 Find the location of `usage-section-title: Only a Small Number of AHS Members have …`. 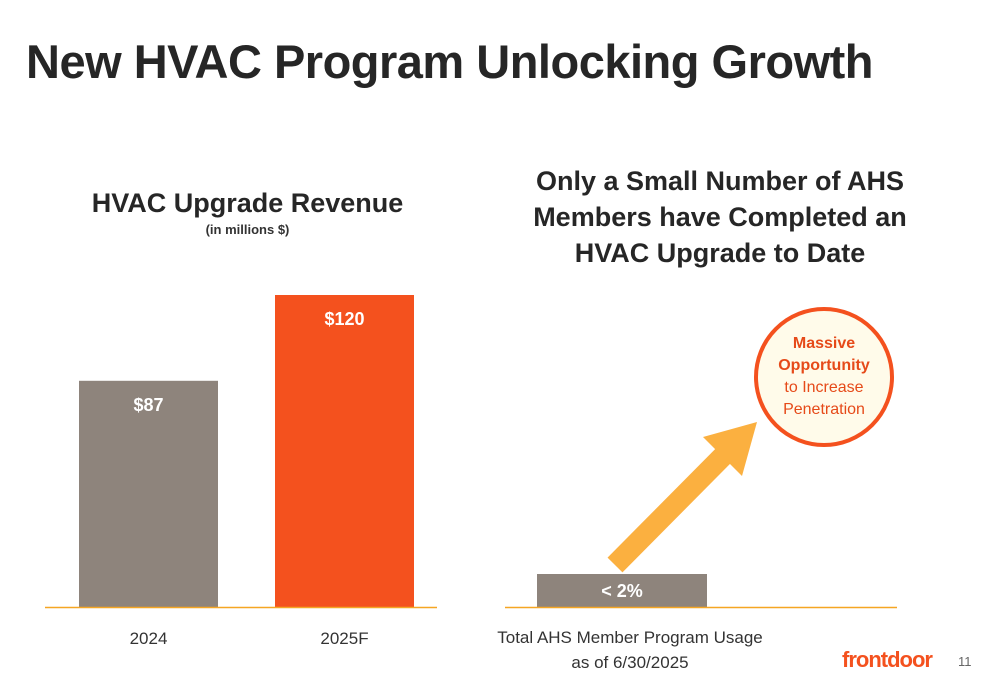

usage-section-title: Only a Small Number of AHS Members have … is located at coordinates (720, 217).